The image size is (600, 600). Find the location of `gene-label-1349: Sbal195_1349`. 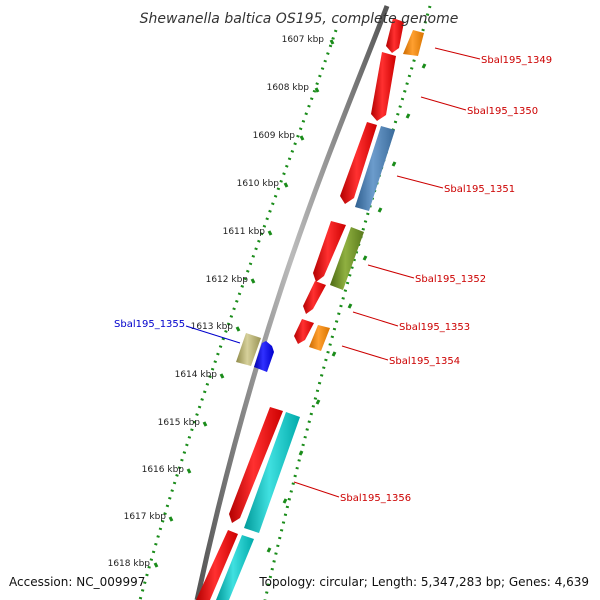

gene-label-1349: Sbal195_1349 is located at coordinates (516, 60).